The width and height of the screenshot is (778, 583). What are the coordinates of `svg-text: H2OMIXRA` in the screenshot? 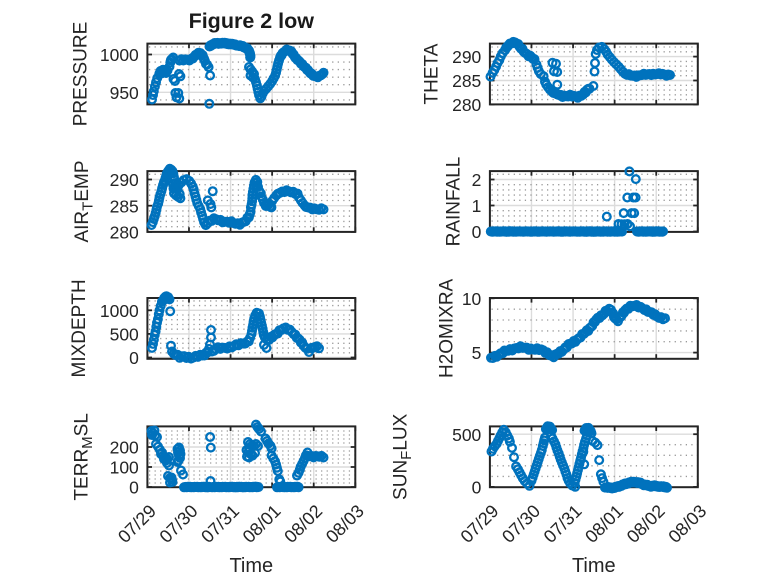 It's located at (447, 328).